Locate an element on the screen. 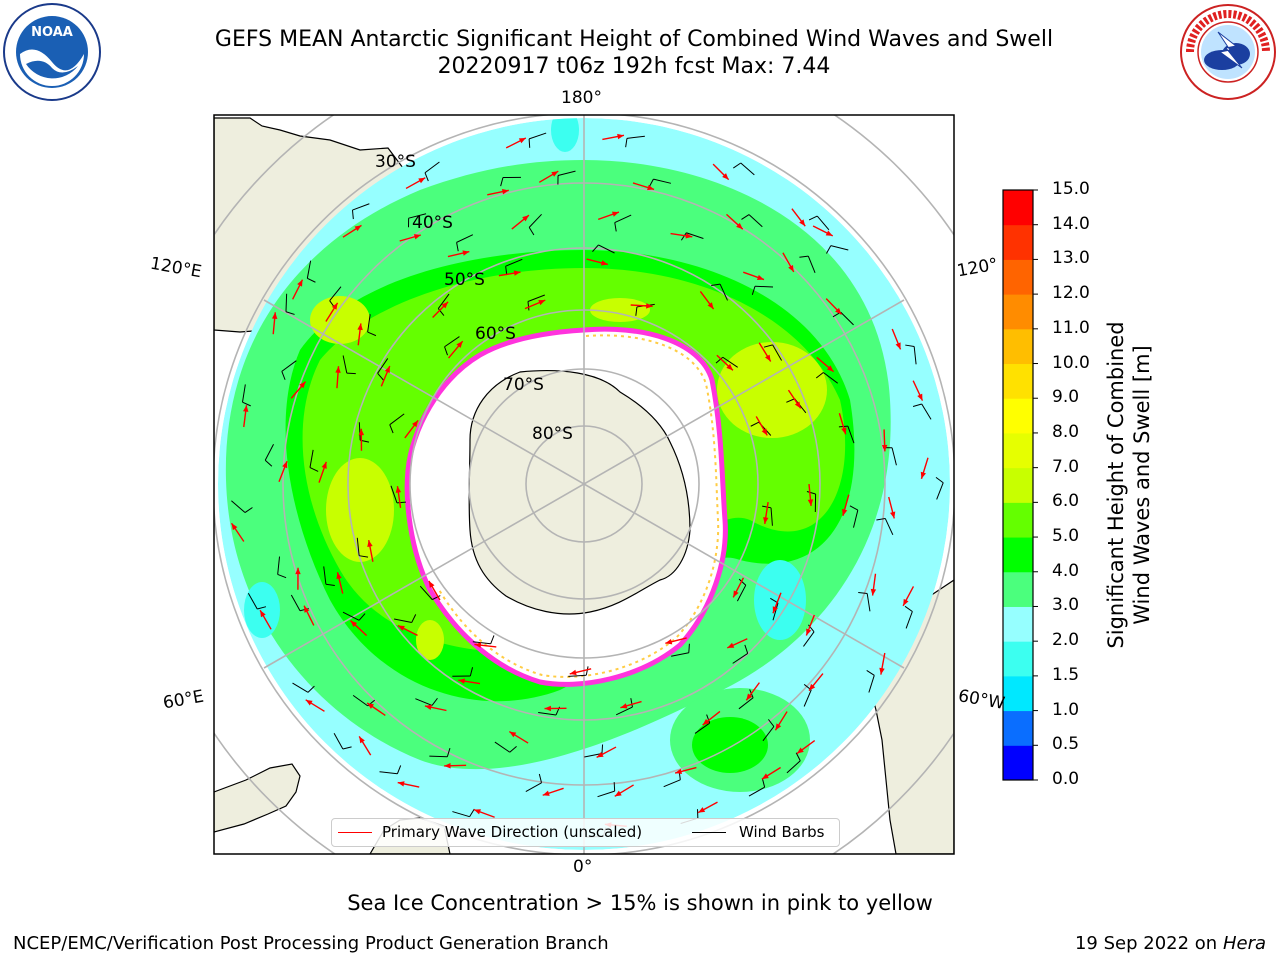 Image resolution: width=1280 pixels, height=960 pixels. colorbar-tick-label: 12.0 is located at coordinates (1071, 293).